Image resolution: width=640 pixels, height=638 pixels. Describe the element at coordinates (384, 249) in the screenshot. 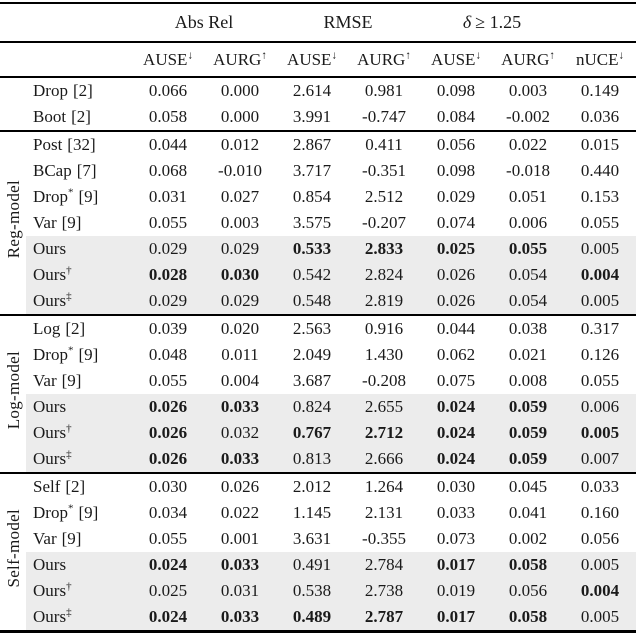

I see `value-cell: 2.833` at that location.